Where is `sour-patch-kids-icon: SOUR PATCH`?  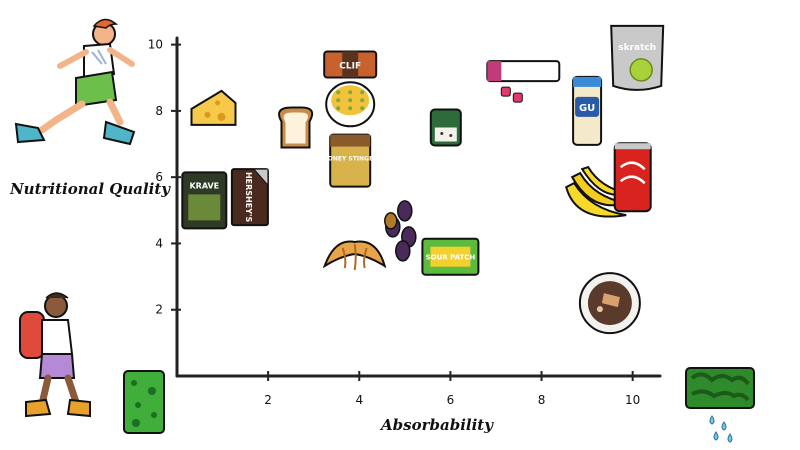
sour-patch-kids-icon: SOUR PATCH is located at coordinates (450, 256).